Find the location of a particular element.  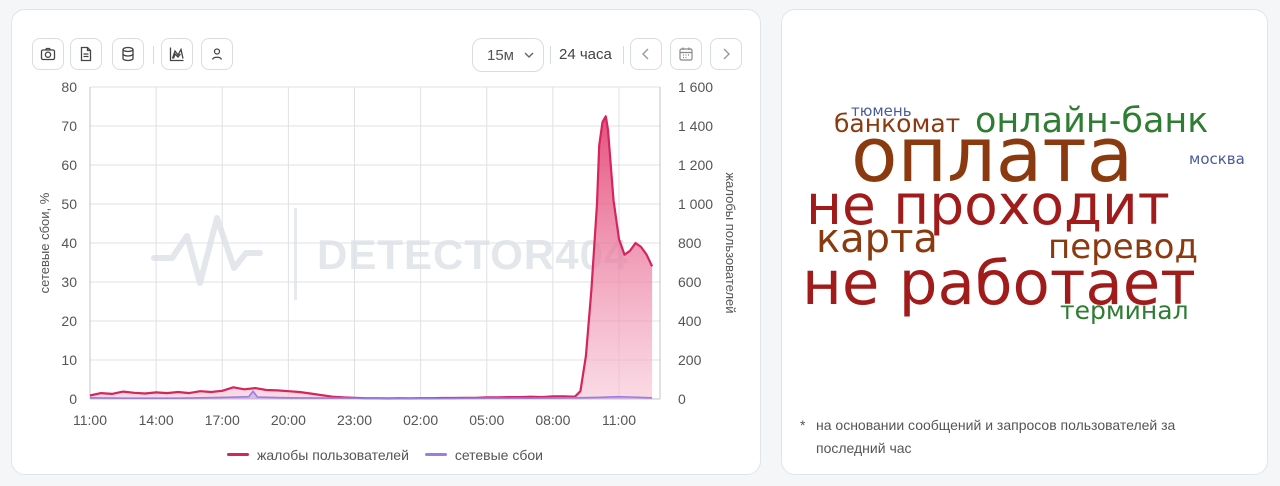

y-right-tick-label: 800 is located at coordinates (690, 243).